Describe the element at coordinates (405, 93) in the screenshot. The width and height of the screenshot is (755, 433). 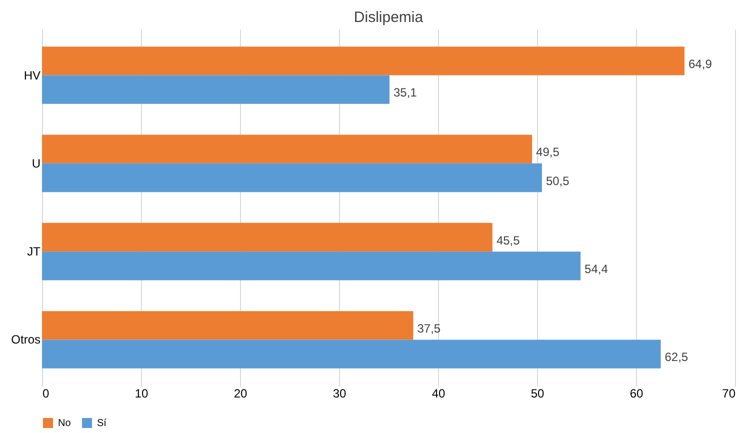
I see `data-label: 35,1` at that location.